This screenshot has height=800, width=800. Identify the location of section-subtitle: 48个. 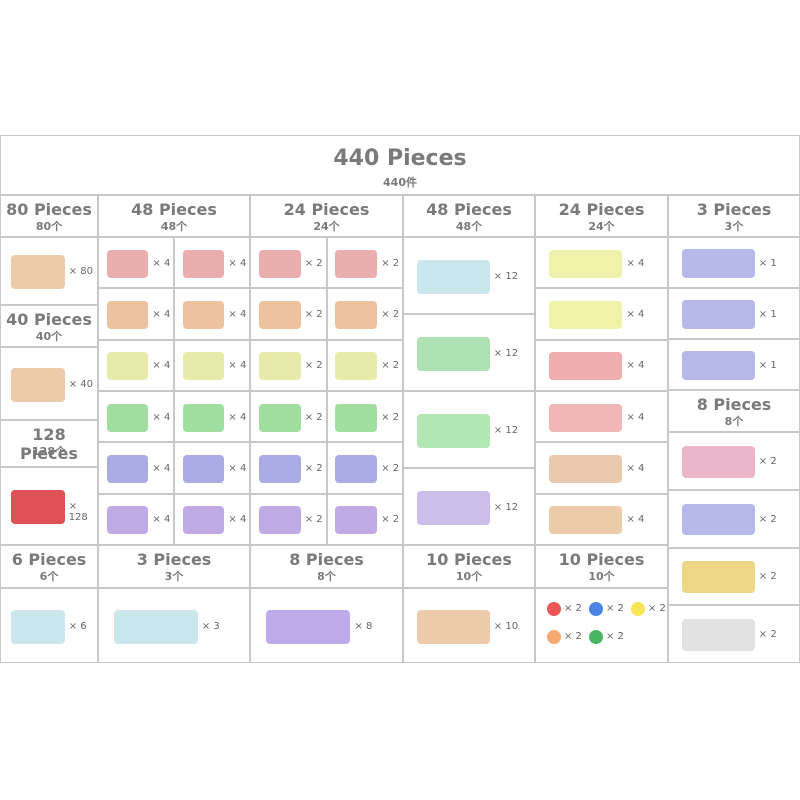
(174, 226).